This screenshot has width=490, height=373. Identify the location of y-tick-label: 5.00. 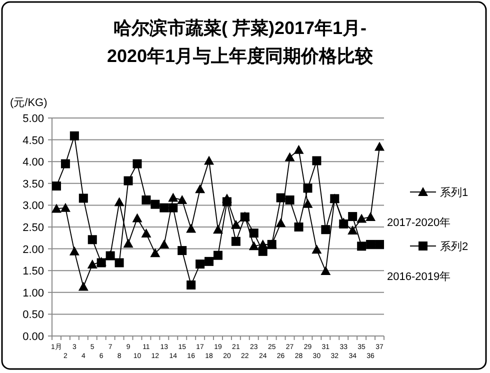
(33, 119).